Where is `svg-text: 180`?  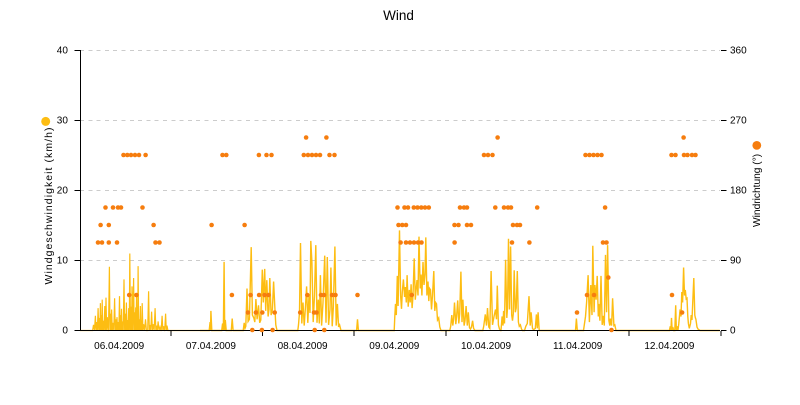 svg-text: 180 is located at coordinates (738, 191).